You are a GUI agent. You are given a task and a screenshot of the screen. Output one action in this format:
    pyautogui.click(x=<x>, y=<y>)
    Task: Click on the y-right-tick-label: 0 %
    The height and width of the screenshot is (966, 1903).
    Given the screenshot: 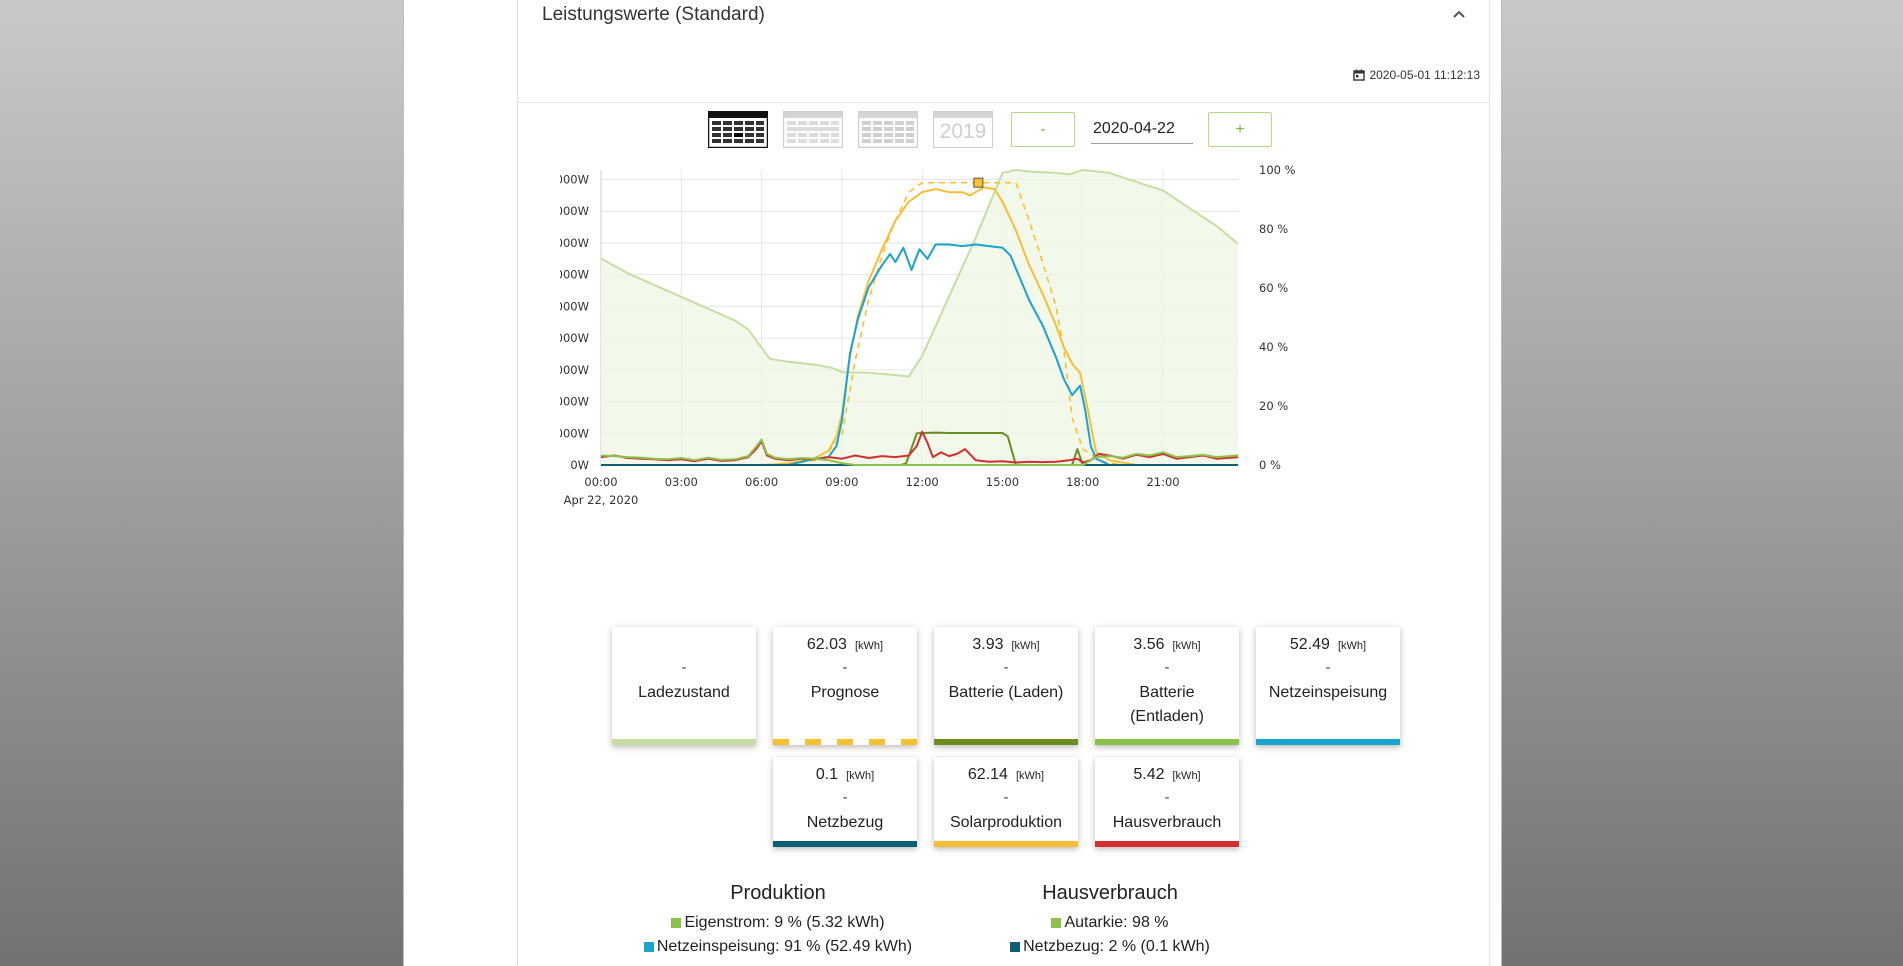 What is the action you would take?
    pyautogui.click(x=1270, y=465)
    